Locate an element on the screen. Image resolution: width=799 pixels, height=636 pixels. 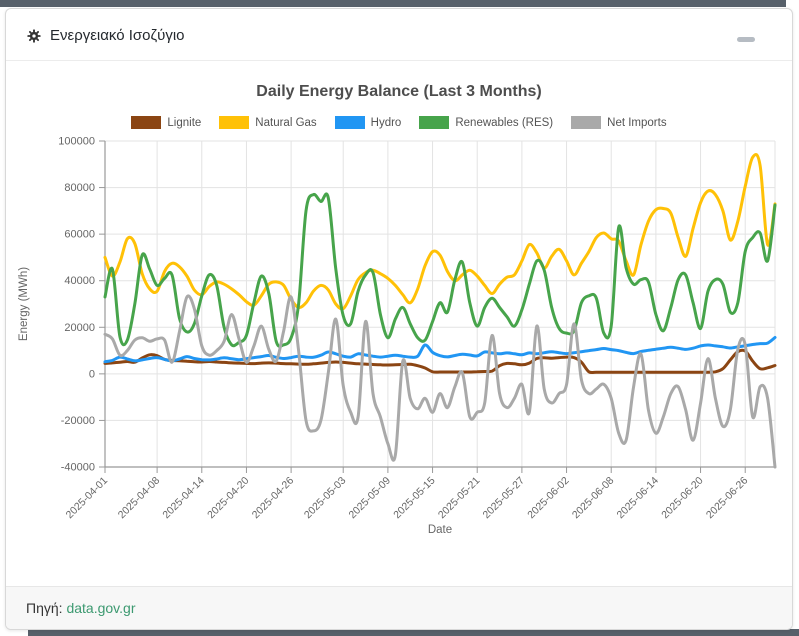
svg-text: 40000 is located at coordinates (79, 281).